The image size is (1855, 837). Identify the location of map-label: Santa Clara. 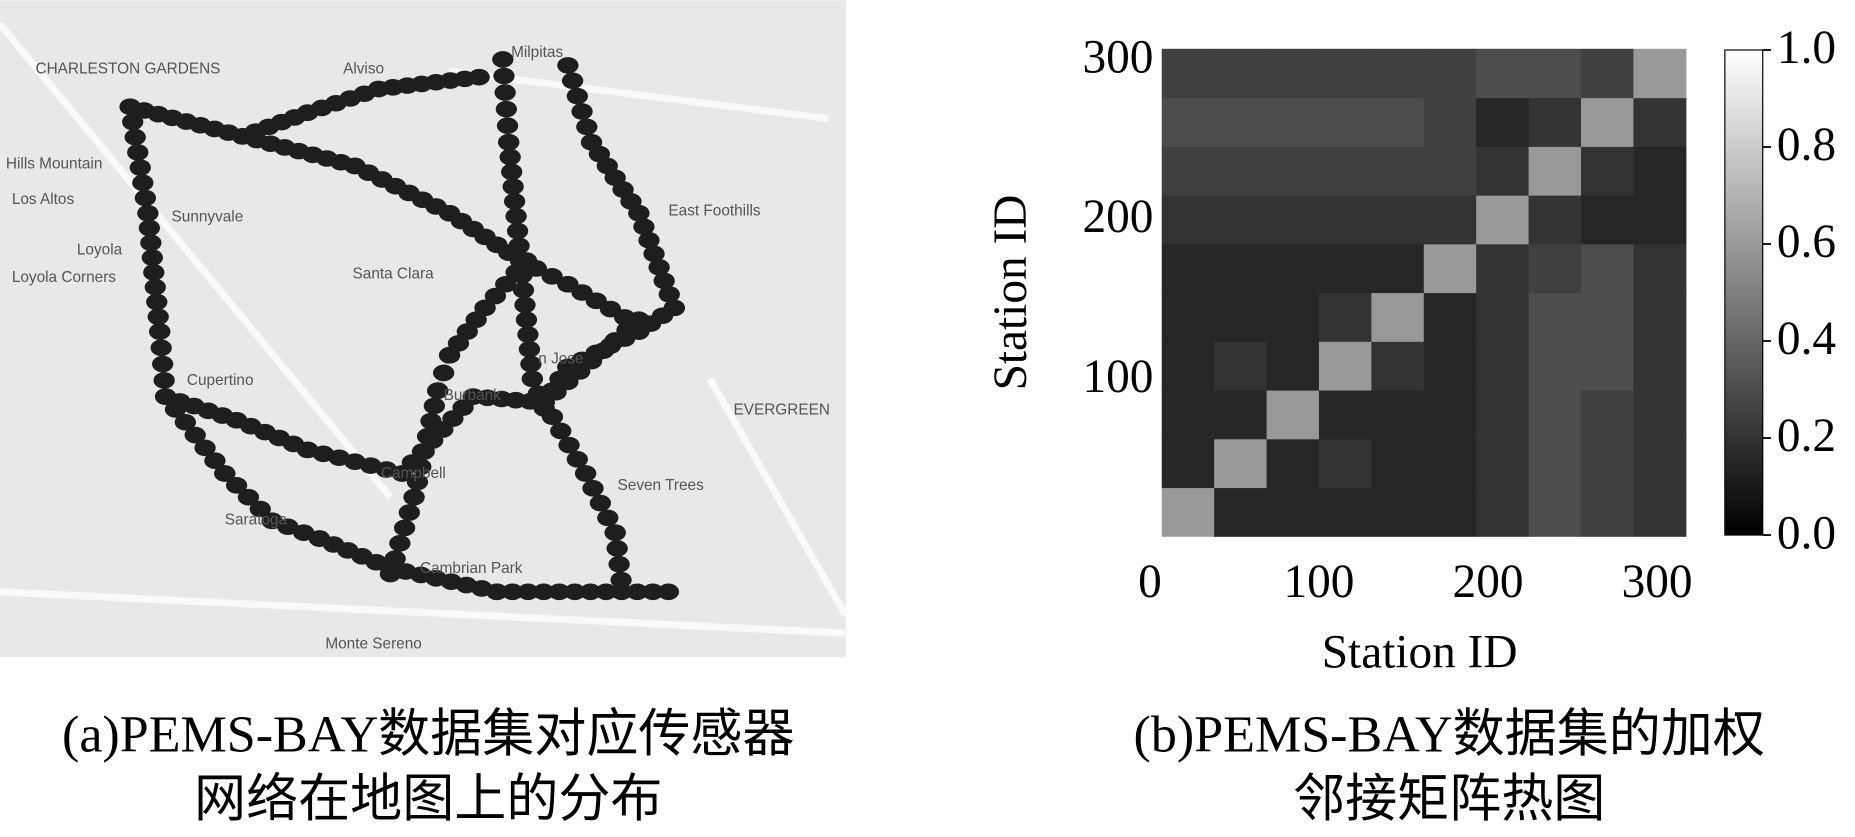
(394, 273).